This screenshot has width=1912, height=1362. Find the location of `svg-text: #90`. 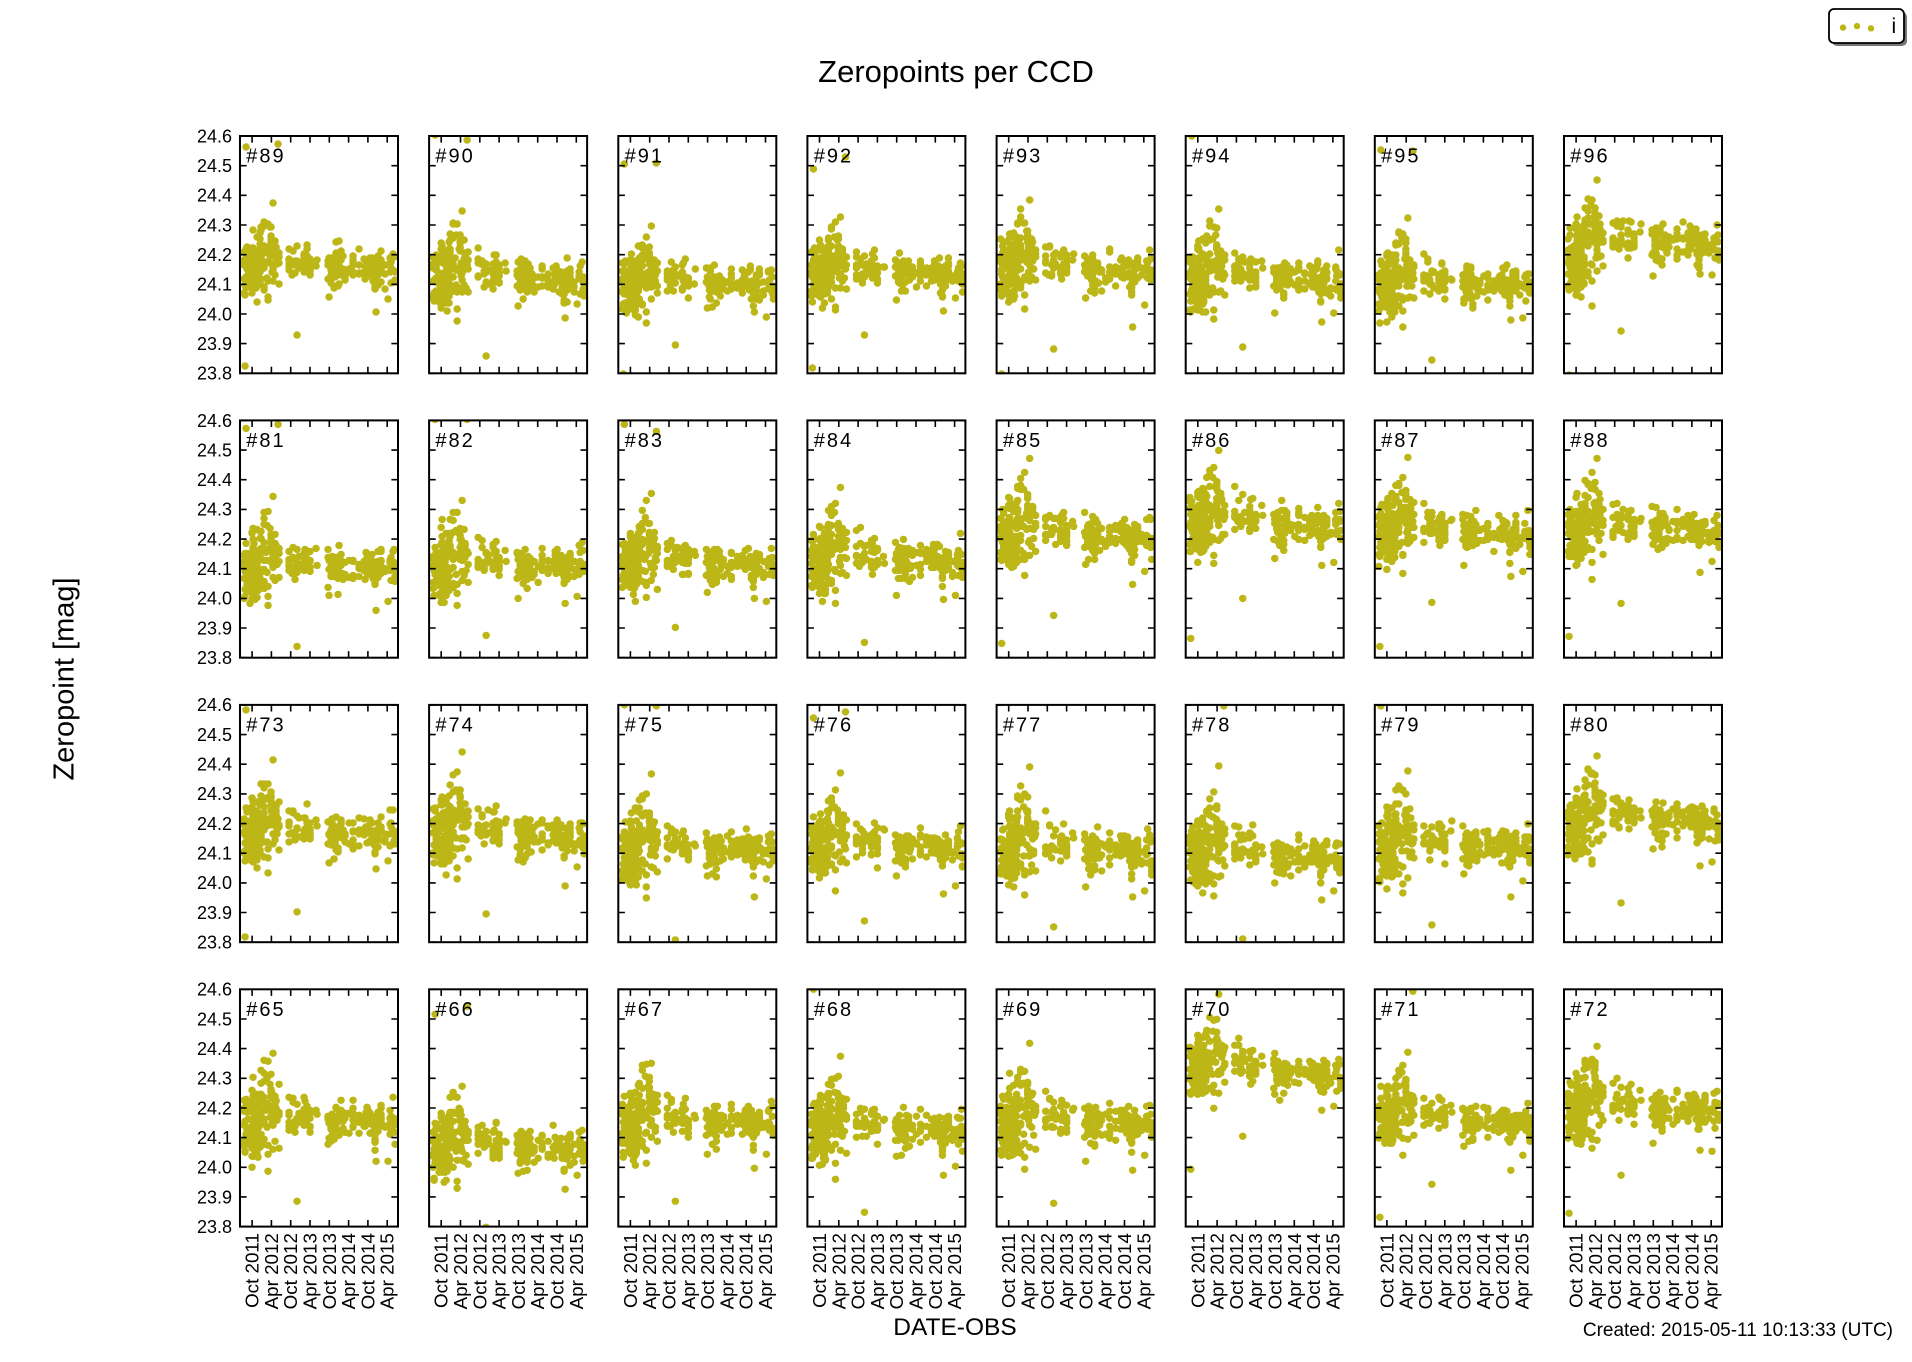

svg-text: #90 is located at coordinates (454, 157).